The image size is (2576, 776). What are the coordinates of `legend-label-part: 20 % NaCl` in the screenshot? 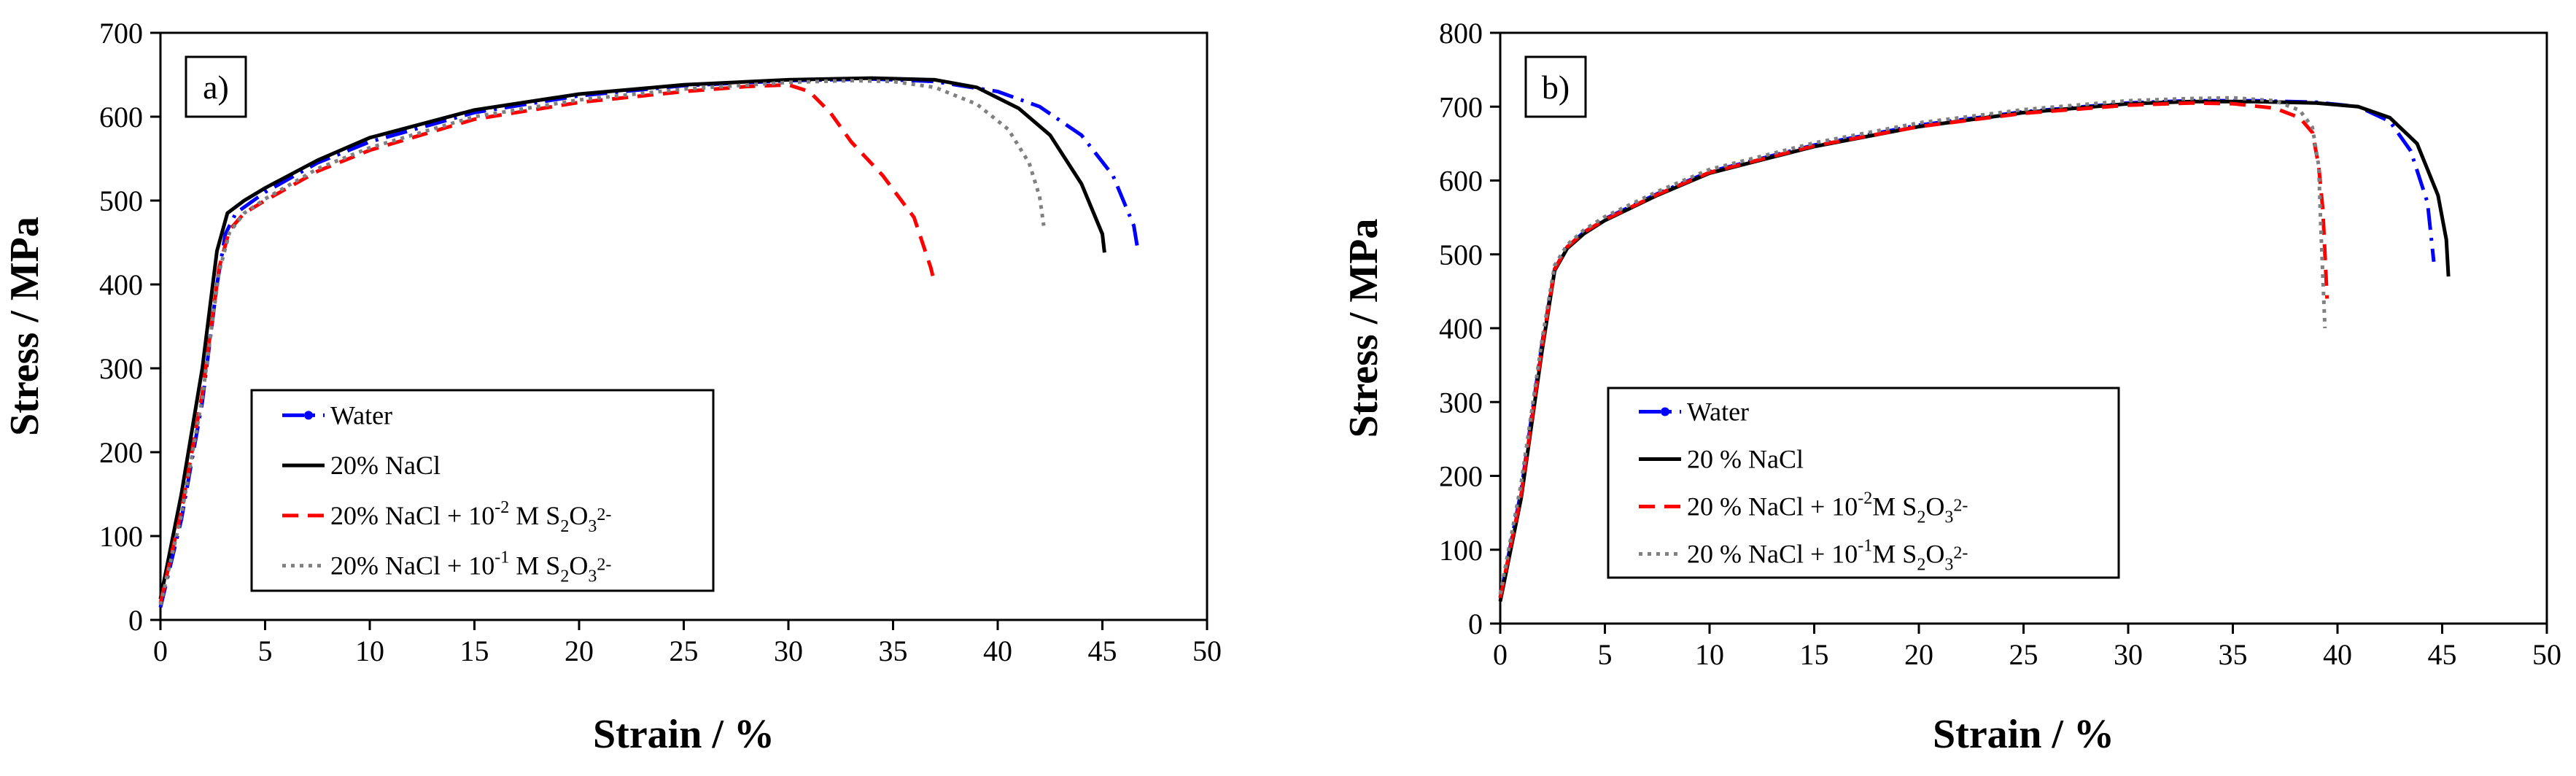 It's located at (1746, 459).